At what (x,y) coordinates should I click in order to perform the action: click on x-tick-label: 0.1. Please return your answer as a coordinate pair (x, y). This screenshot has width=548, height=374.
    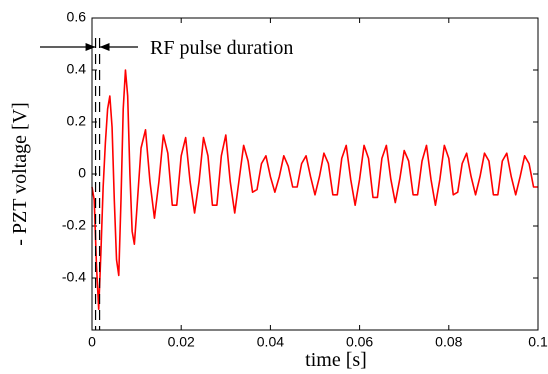
    Looking at the image, I should click on (538, 342).